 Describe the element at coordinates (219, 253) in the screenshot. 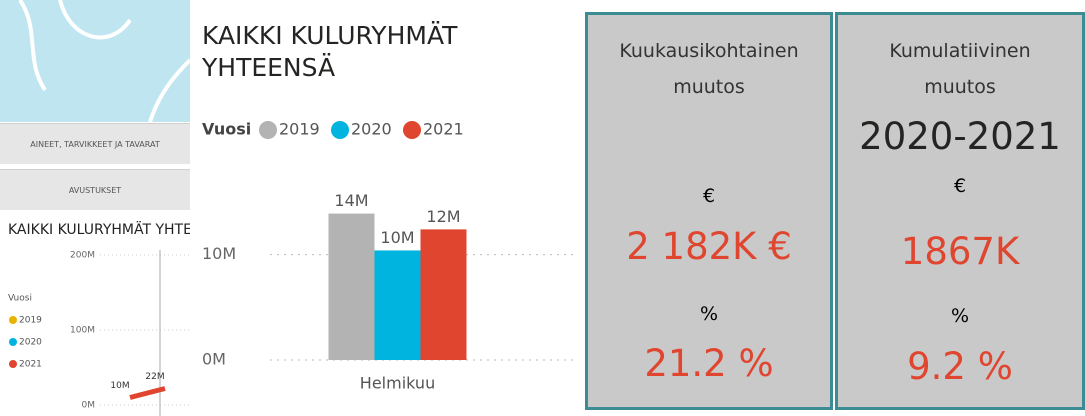

I see `y-tick-label: 10M` at that location.